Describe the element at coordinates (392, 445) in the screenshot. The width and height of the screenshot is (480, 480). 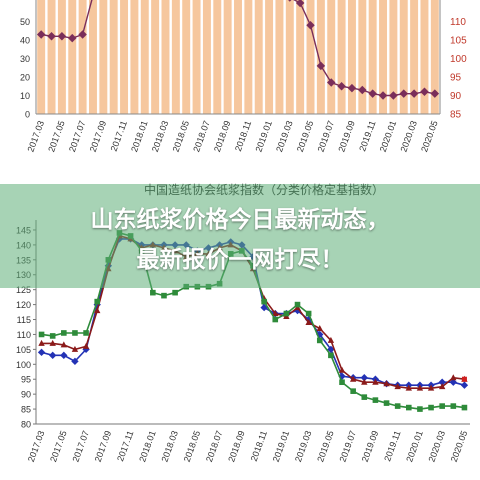
I see `chart2-x-tick-label: 2019.11` at that location.